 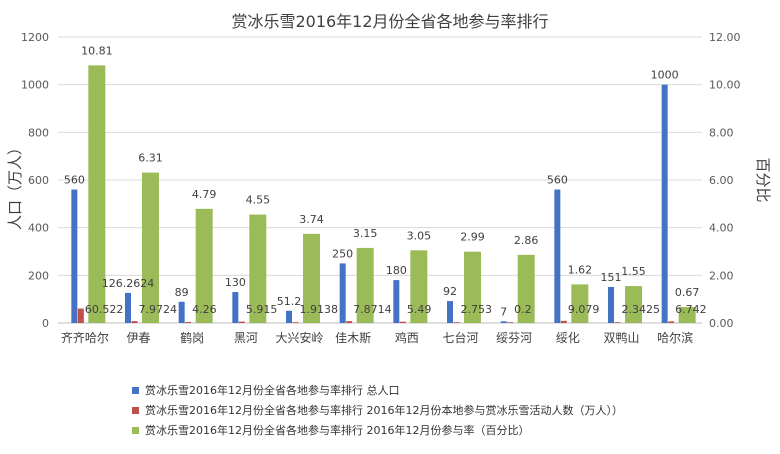 I want to click on y2-tick-label: 10.00, so click(x=725, y=85).